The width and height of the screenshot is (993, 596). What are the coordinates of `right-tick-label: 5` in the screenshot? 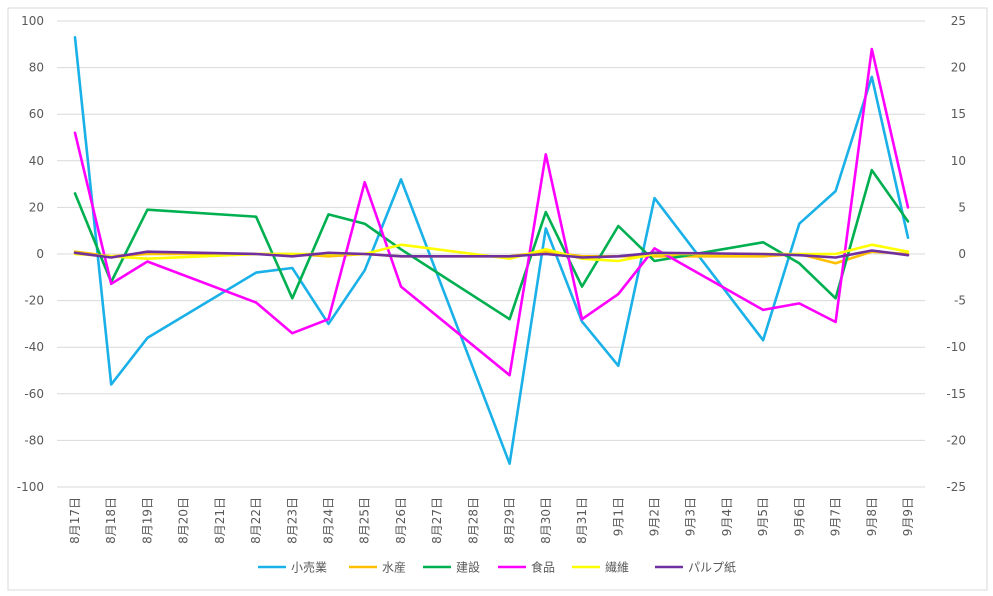 It's located at (962, 207).